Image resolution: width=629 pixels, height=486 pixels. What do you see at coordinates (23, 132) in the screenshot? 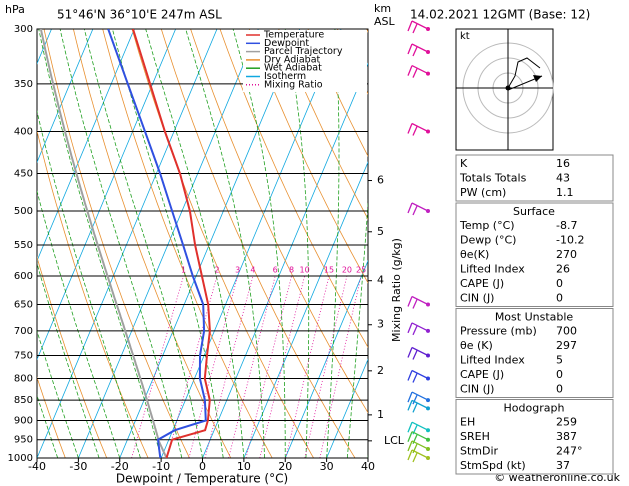
I see `y-tick-label: 400` at bounding box center [23, 132].